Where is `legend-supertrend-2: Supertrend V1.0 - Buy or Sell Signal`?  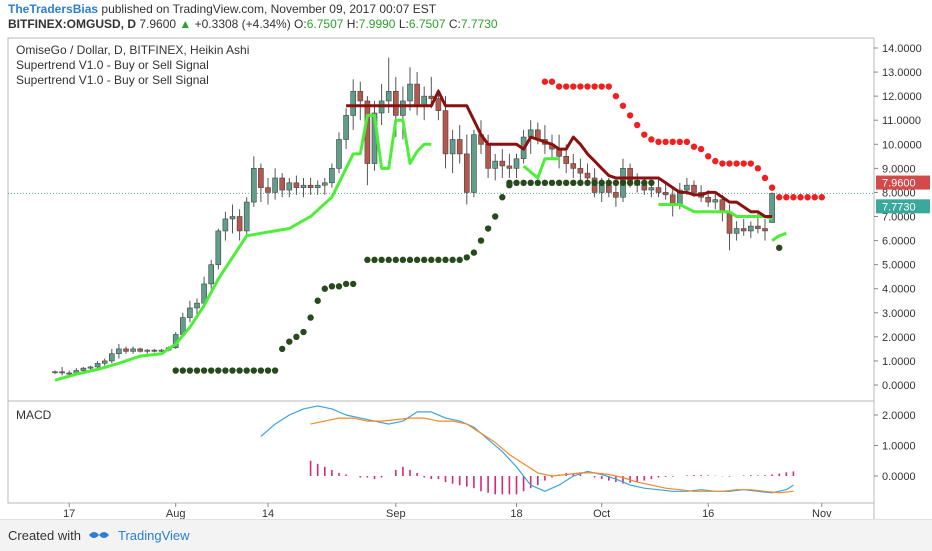 legend-supertrend-2: Supertrend V1.0 - Buy or Sell Signal is located at coordinates (112, 80).